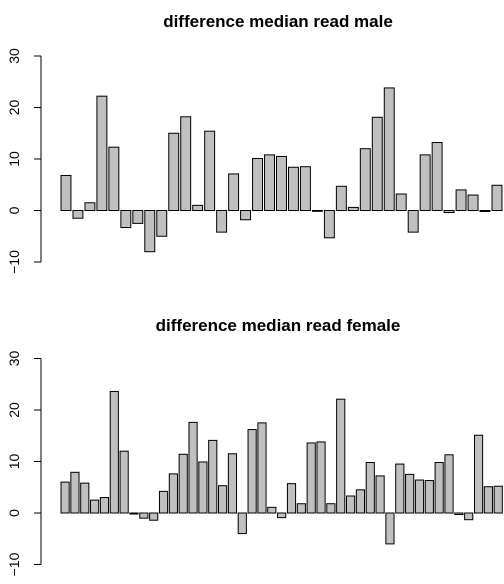  I want to click on y-tick-label-male-2: 10, so click(14, 159).